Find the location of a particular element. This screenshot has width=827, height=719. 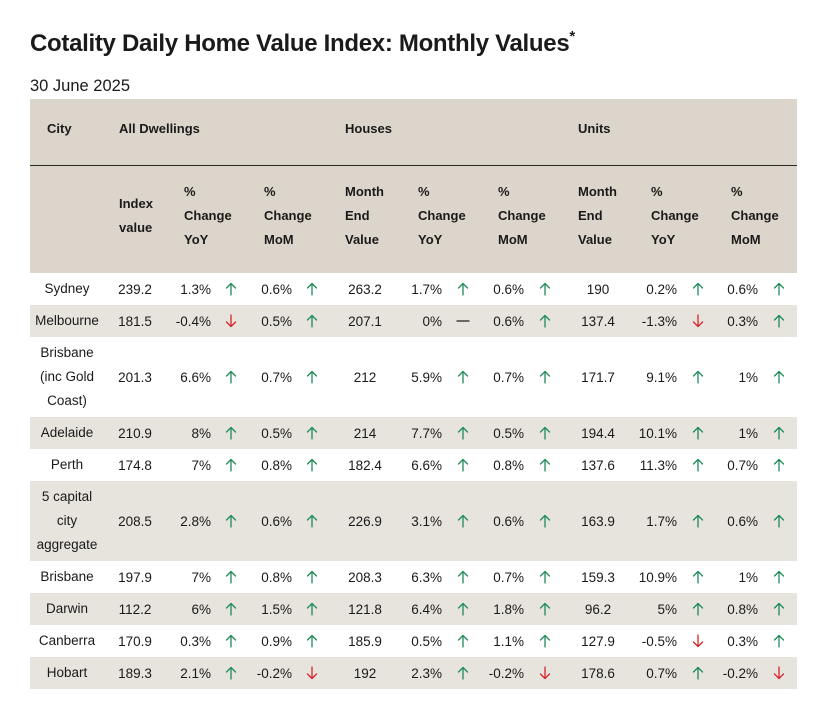

house-value-cell: 226.9 is located at coordinates (365, 521).